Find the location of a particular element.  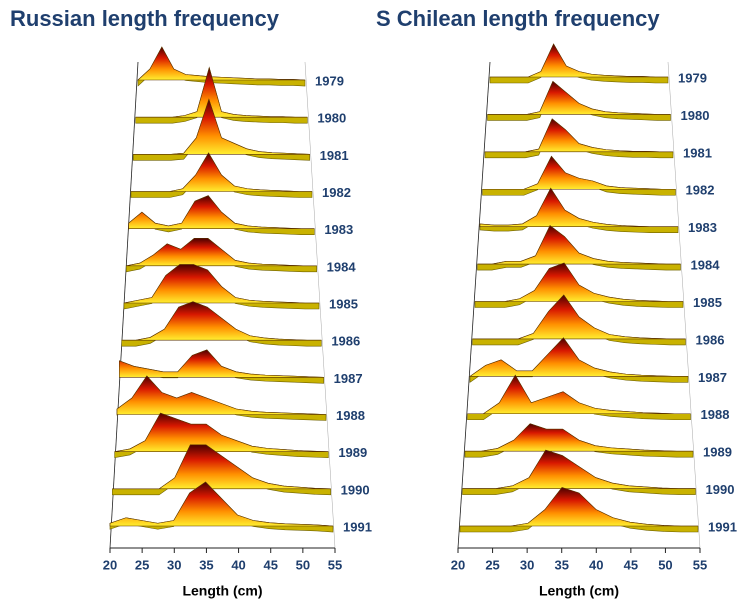

chart-title: Russian length frequency is located at coordinates (145, 18).